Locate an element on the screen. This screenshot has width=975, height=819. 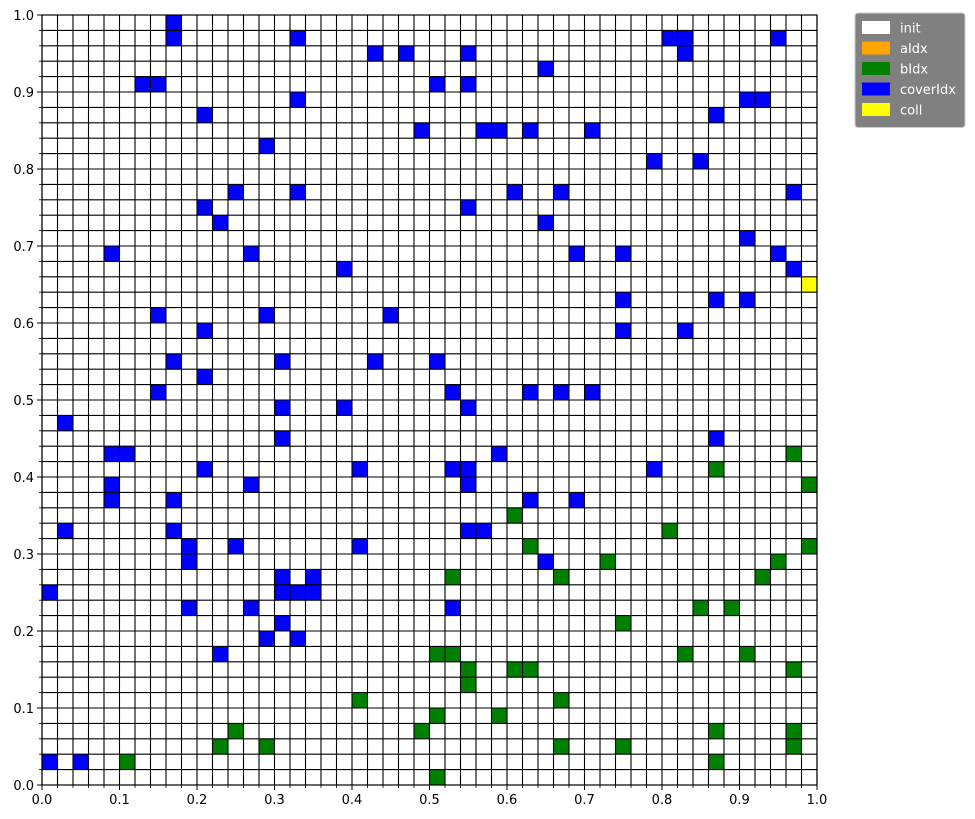
x-tick-label: 0.5 is located at coordinates (429, 800).